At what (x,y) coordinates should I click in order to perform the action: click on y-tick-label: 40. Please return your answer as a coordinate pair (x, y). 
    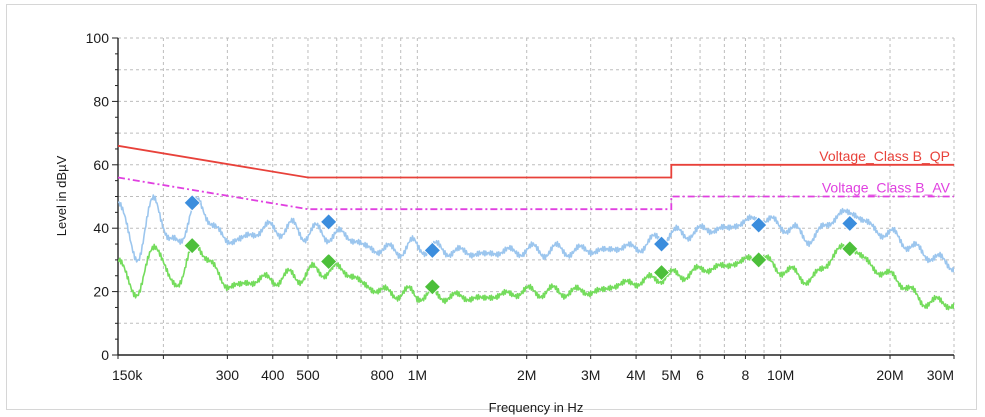
    Looking at the image, I should click on (101, 228).